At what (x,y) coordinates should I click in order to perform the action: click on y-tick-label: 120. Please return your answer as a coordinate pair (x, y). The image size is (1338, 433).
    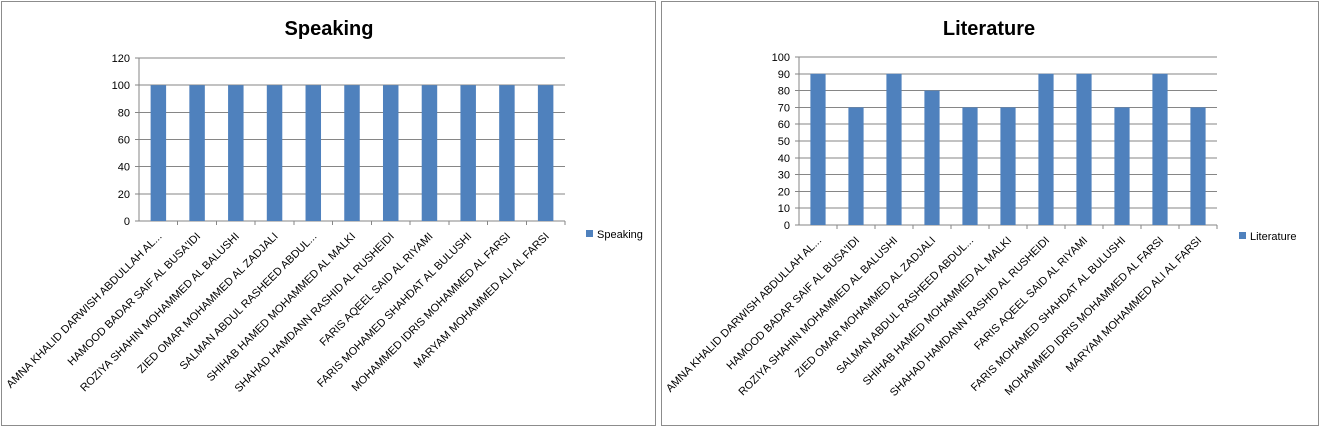
    Looking at the image, I should click on (121, 59).